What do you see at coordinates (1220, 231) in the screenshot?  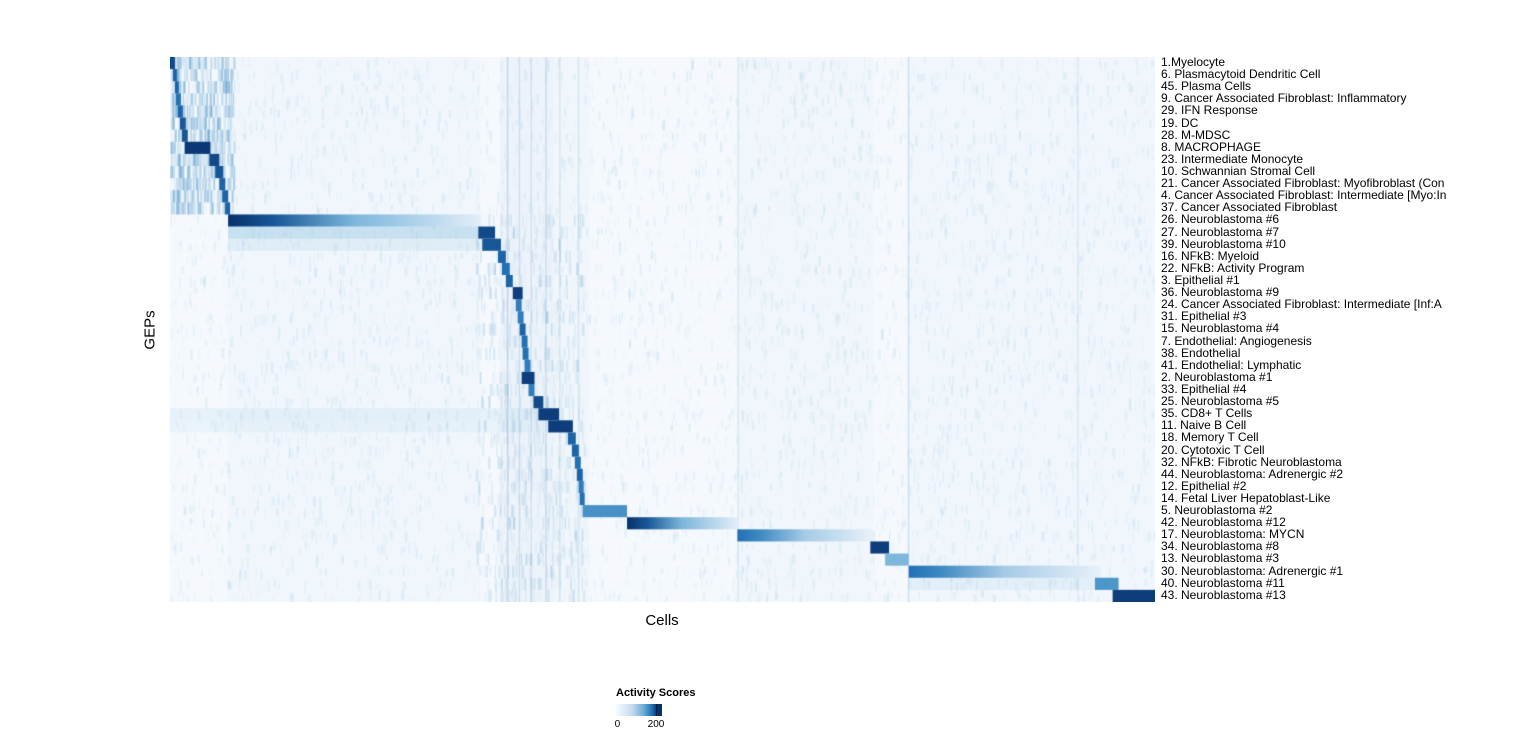 I see `row-label: 27. Neuroblastoma #7` at bounding box center [1220, 231].